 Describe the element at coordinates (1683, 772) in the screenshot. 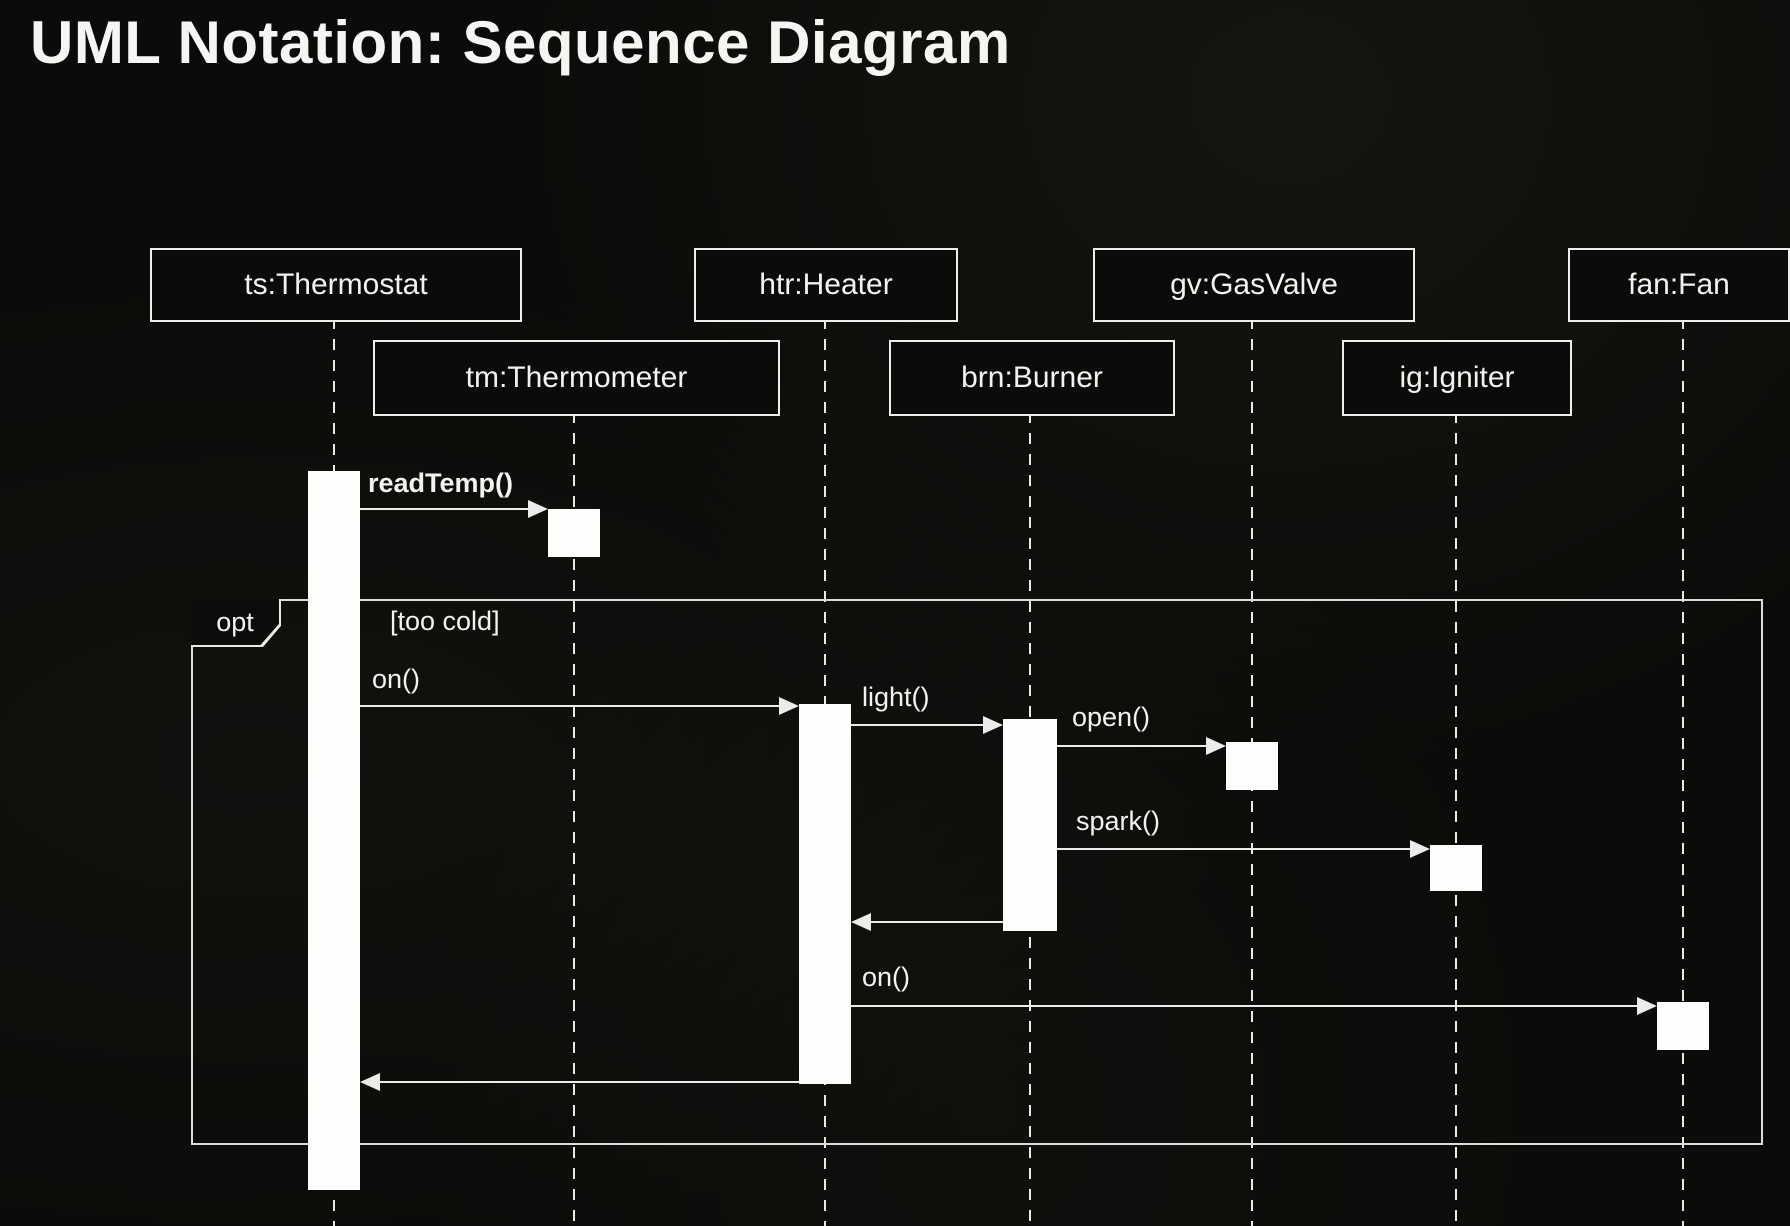

I see `lifeline-fan-fan` at that location.